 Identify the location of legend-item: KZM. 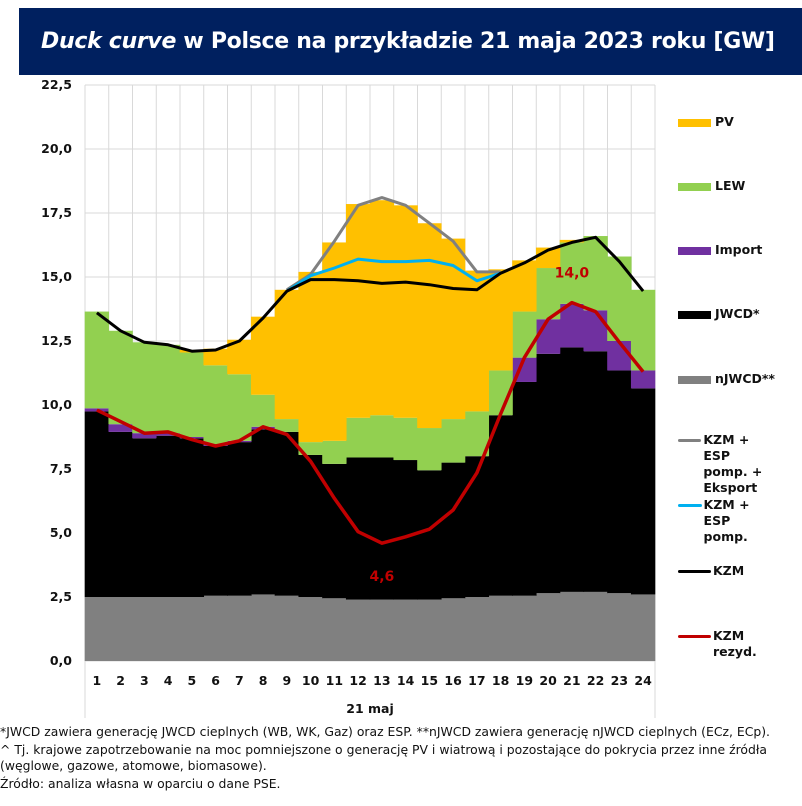
(711, 571).